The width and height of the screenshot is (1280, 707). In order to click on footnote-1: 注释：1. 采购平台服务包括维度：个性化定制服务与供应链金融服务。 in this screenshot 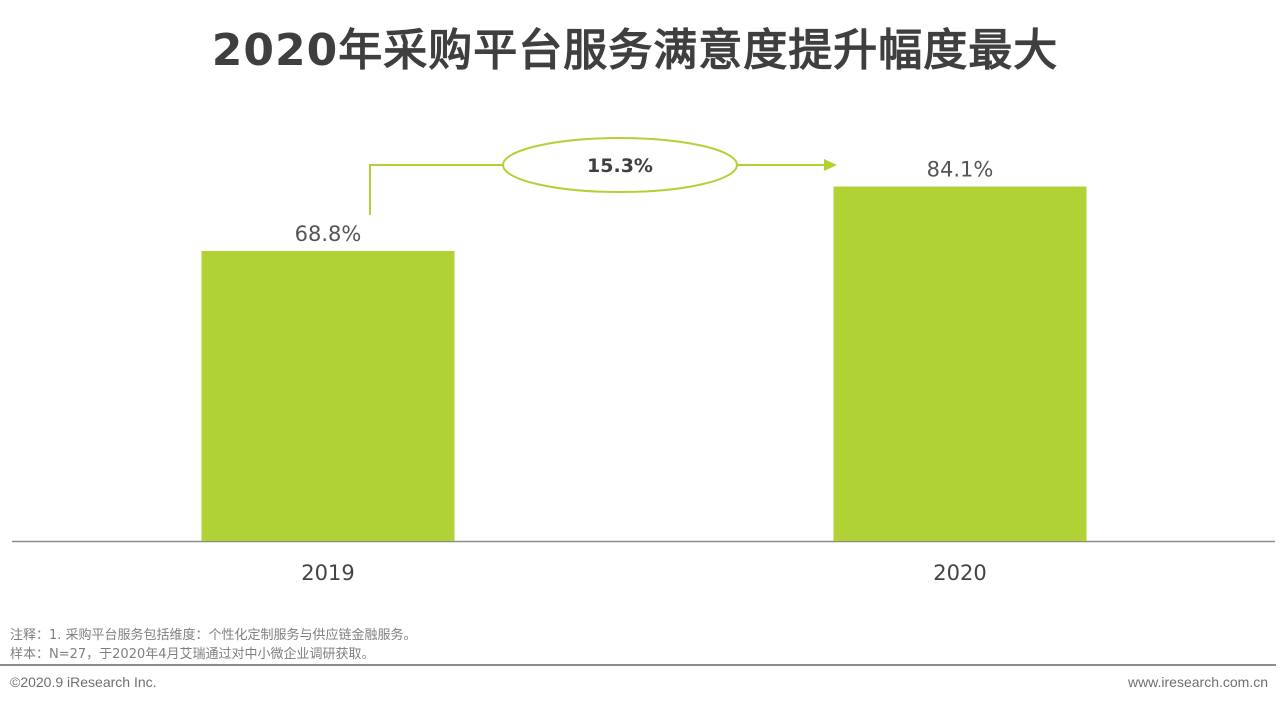, I will do `click(213, 635)`.